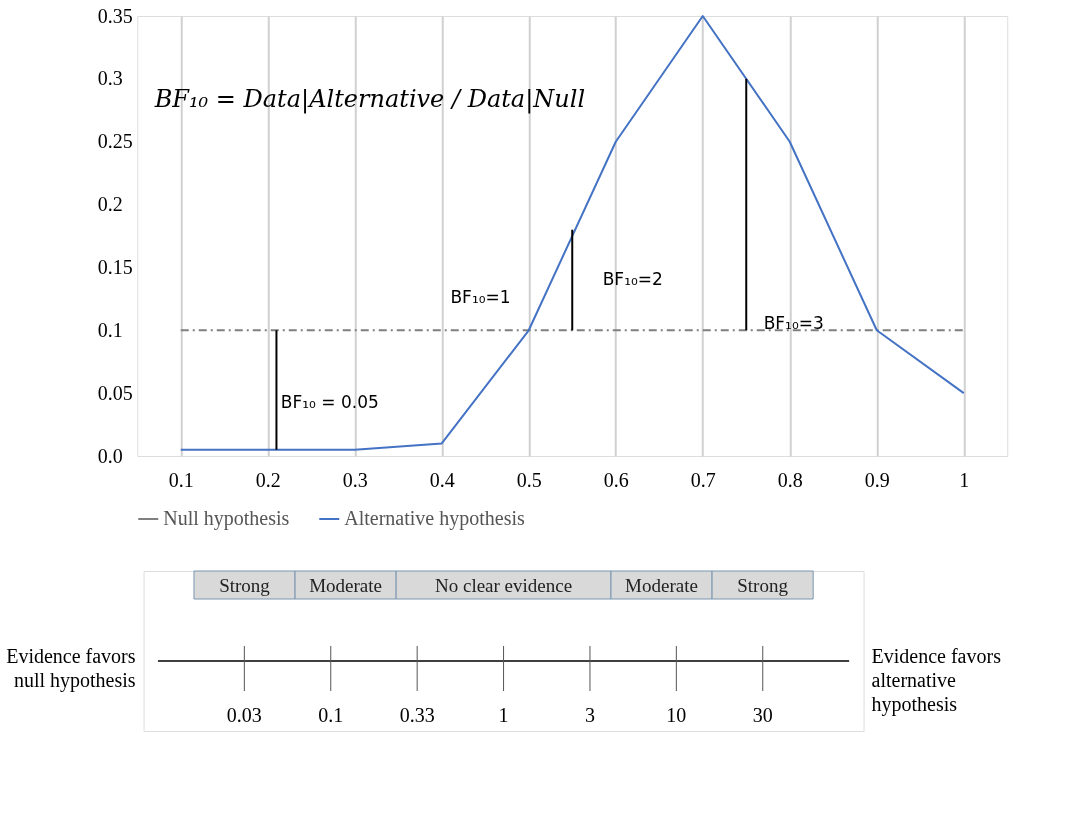  I want to click on x-tick-label: 0.2, so click(268, 479).